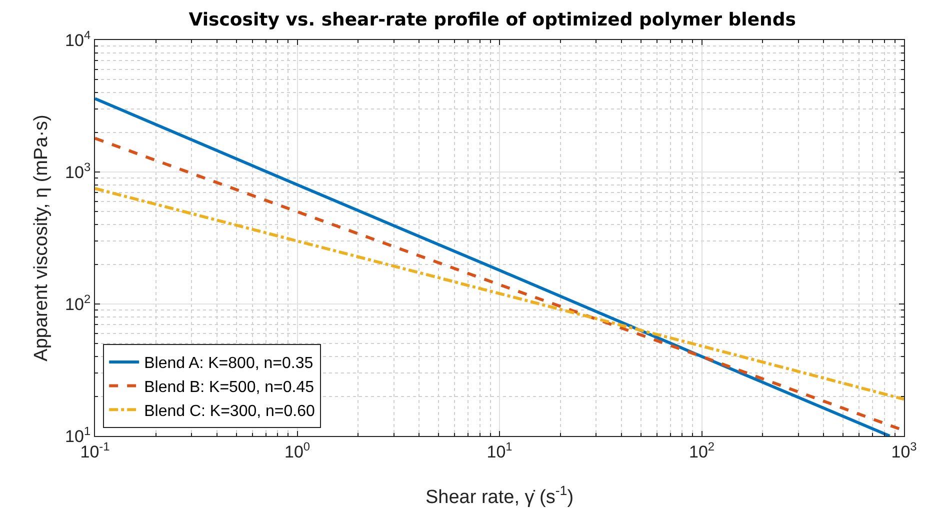  I want to click on y-tick-label: 10$^{2}$, so click(78, 303).